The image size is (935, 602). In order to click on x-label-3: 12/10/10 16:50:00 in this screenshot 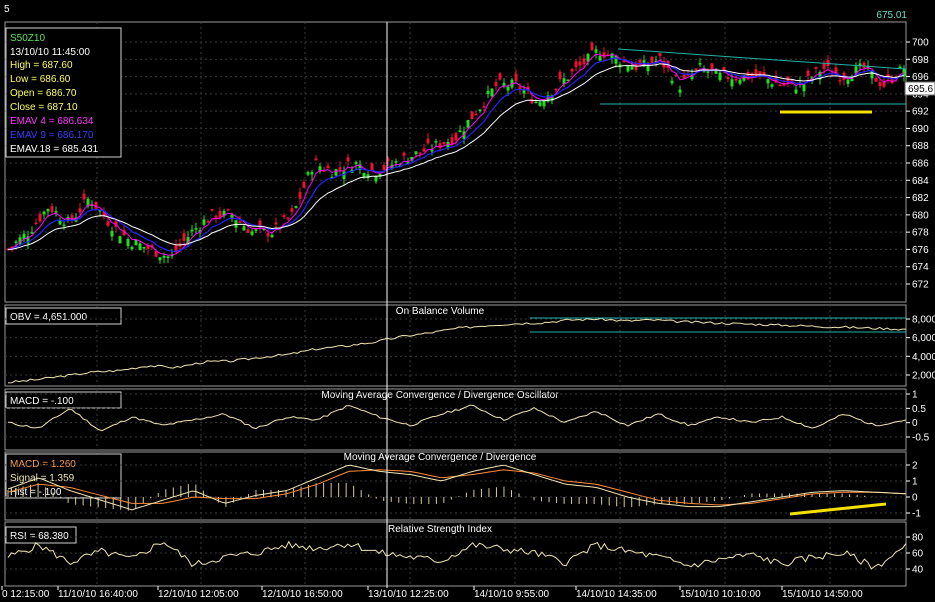, I will do `click(302, 594)`.